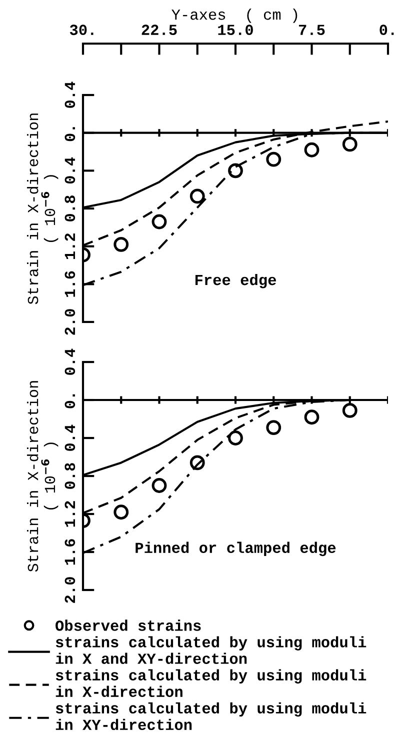 This screenshot has height=740, width=400. I want to click on x-tick-label: 22.5, so click(159, 30).